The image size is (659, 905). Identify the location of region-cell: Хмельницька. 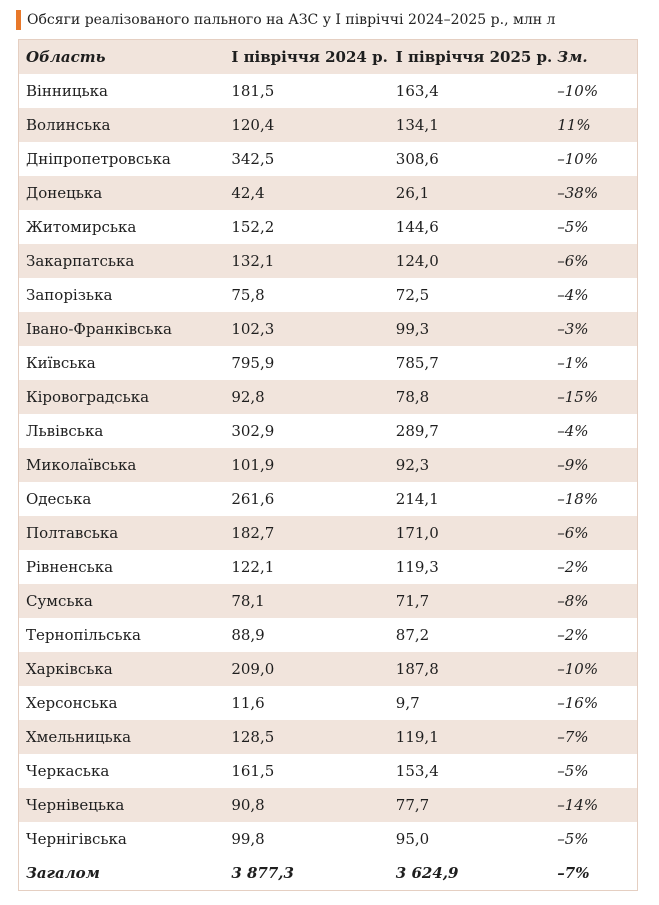
(79, 737).